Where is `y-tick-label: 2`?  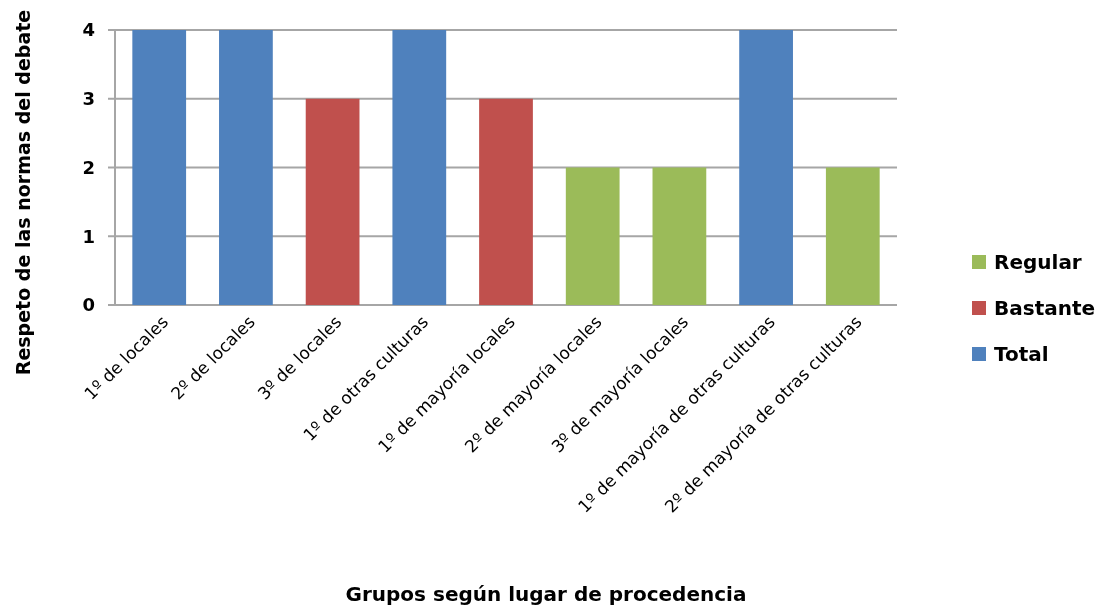 y-tick-label: 2 is located at coordinates (88, 167).